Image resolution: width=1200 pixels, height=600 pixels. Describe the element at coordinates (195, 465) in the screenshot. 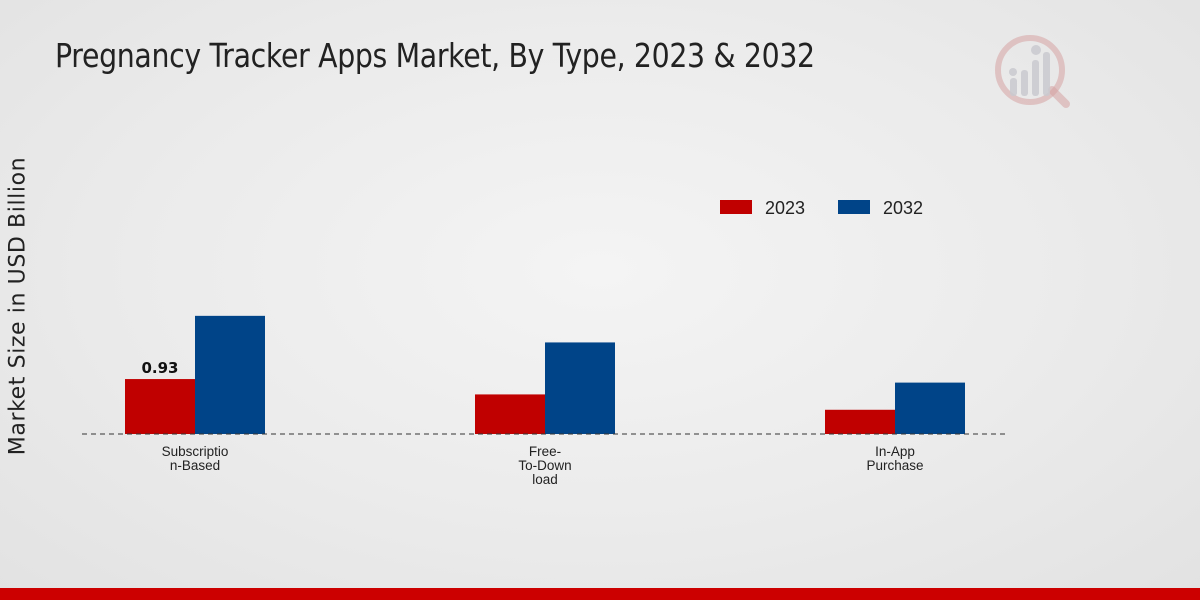

I see `x-tick-label-line: n-Based` at that location.